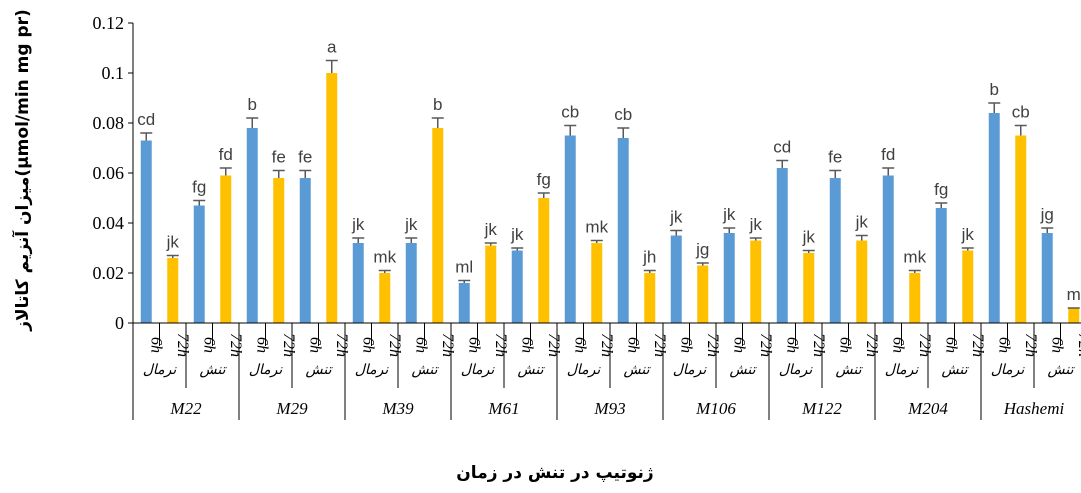 This screenshot has height=493, width=1081. I want to click on data-label: cb, so click(1021, 112).